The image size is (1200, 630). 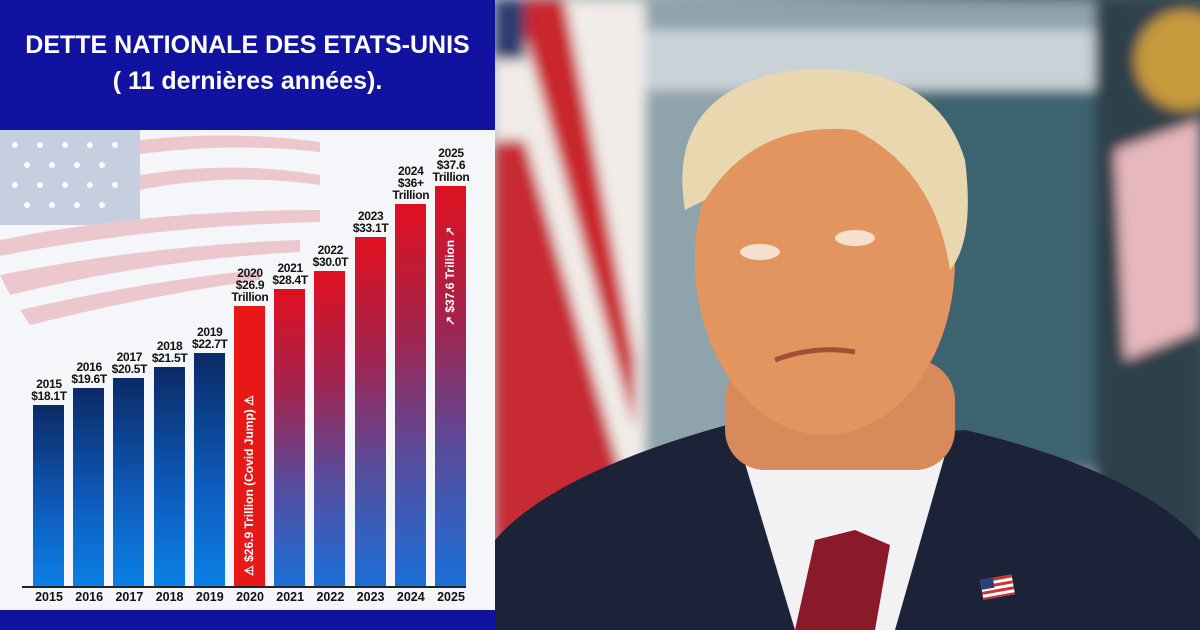 I want to click on x-tick-2021: 2021, so click(x=290, y=597).